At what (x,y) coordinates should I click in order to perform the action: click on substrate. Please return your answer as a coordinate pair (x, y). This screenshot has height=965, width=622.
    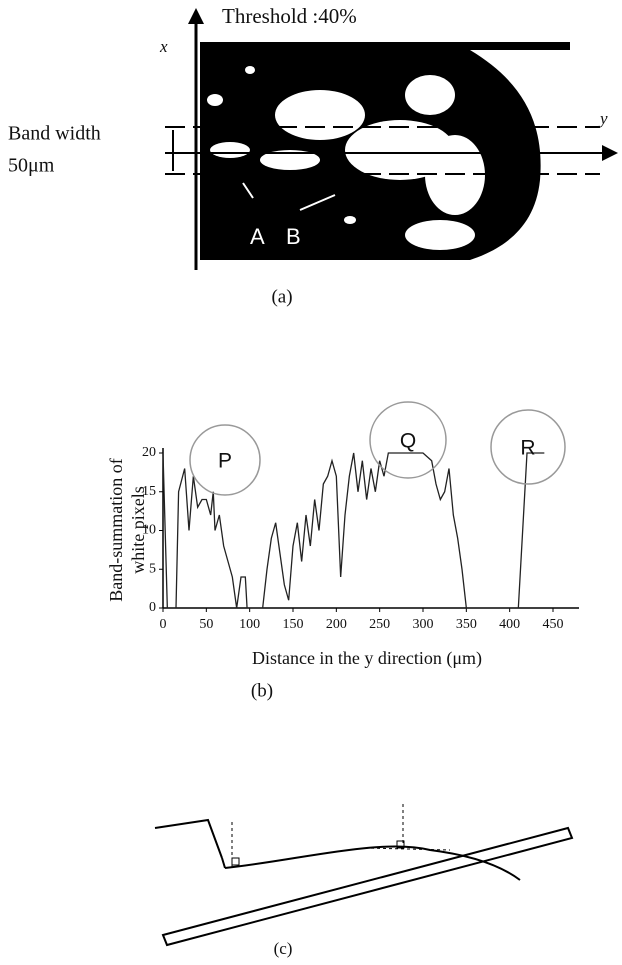
    Looking at the image, I should click on (367, 886).